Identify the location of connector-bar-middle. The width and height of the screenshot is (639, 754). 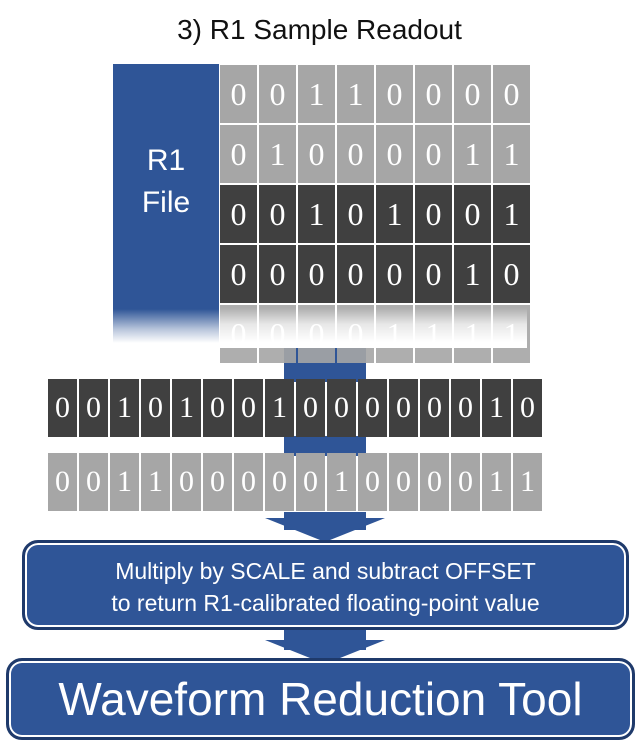
(325, 446).